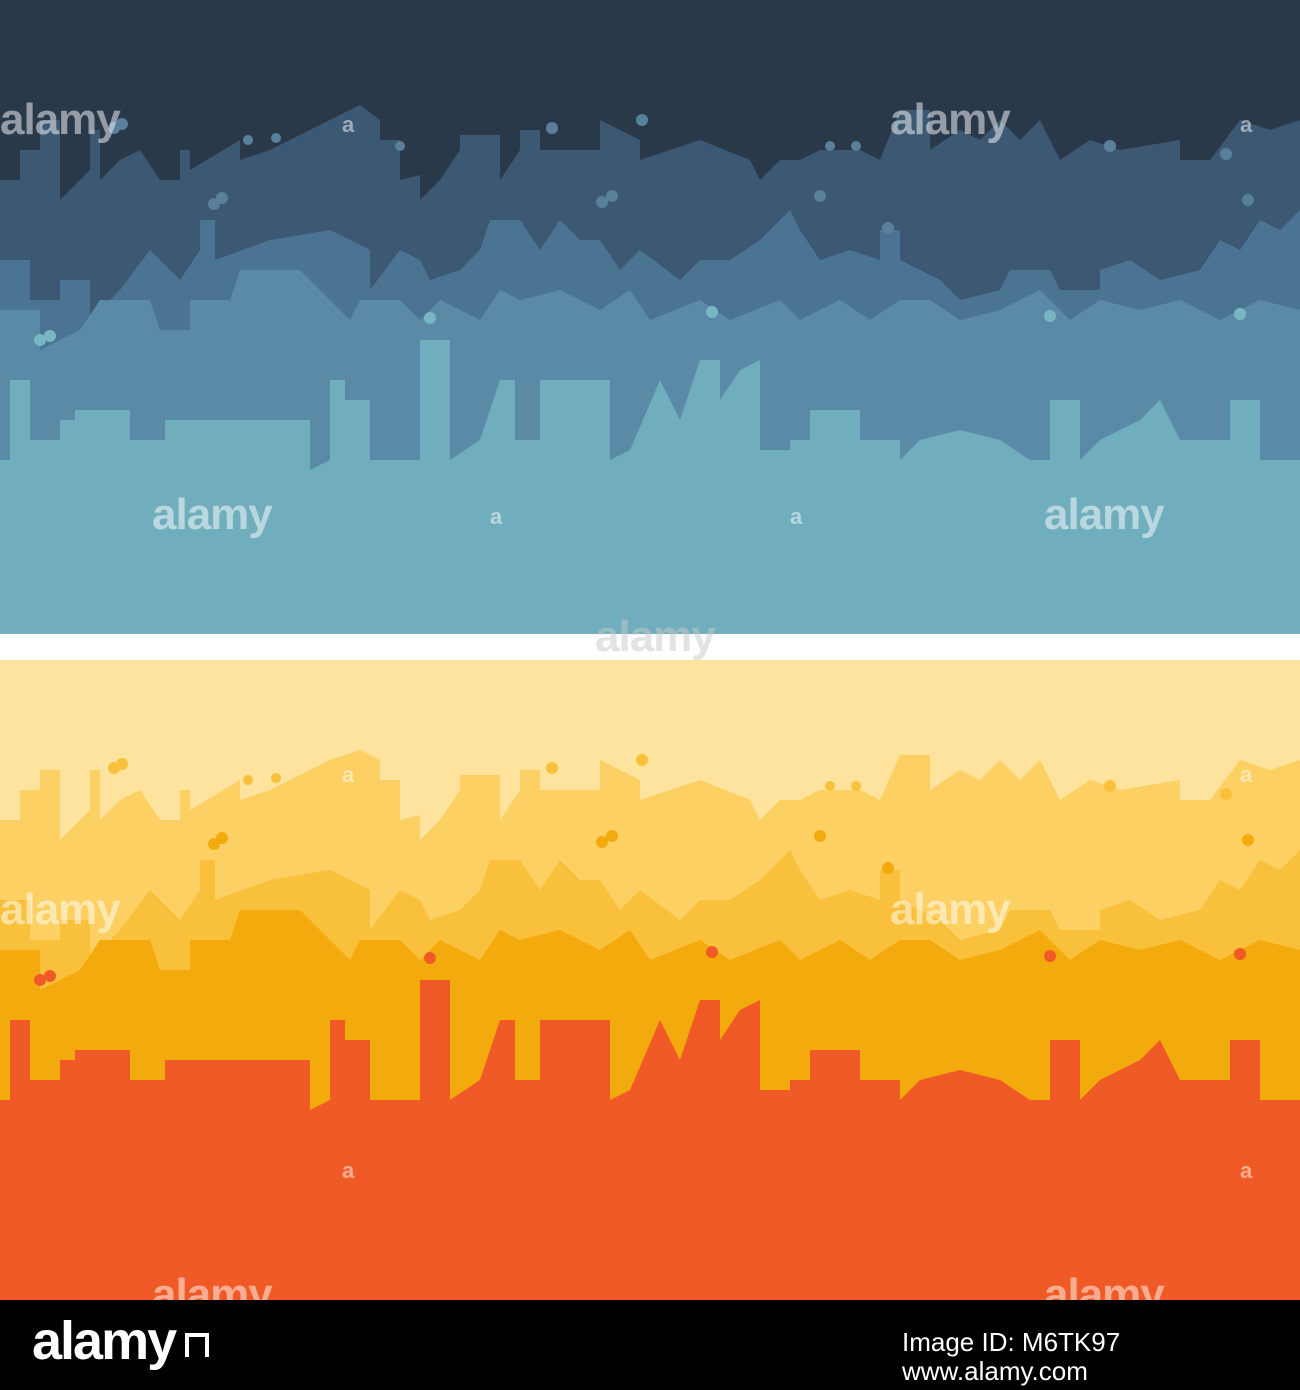 Image resolution: width=1300 pixels, height=1390 pixels. I want to click on brand-logo: alamy, so click(121, 1341).